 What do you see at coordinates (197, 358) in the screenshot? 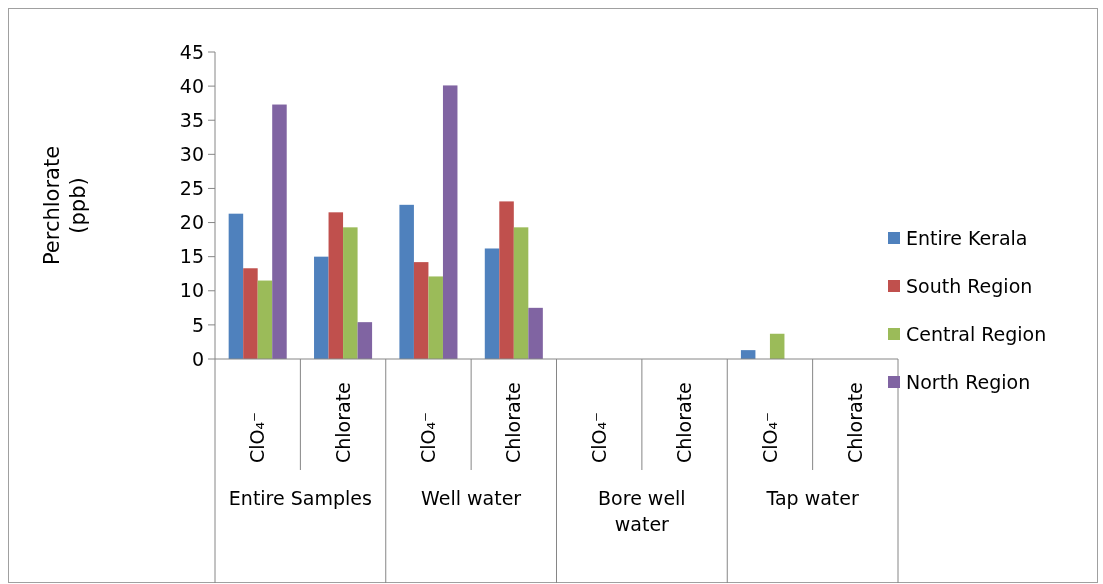
I see `y-tick-label: 0` at bounding box center [197, 358].